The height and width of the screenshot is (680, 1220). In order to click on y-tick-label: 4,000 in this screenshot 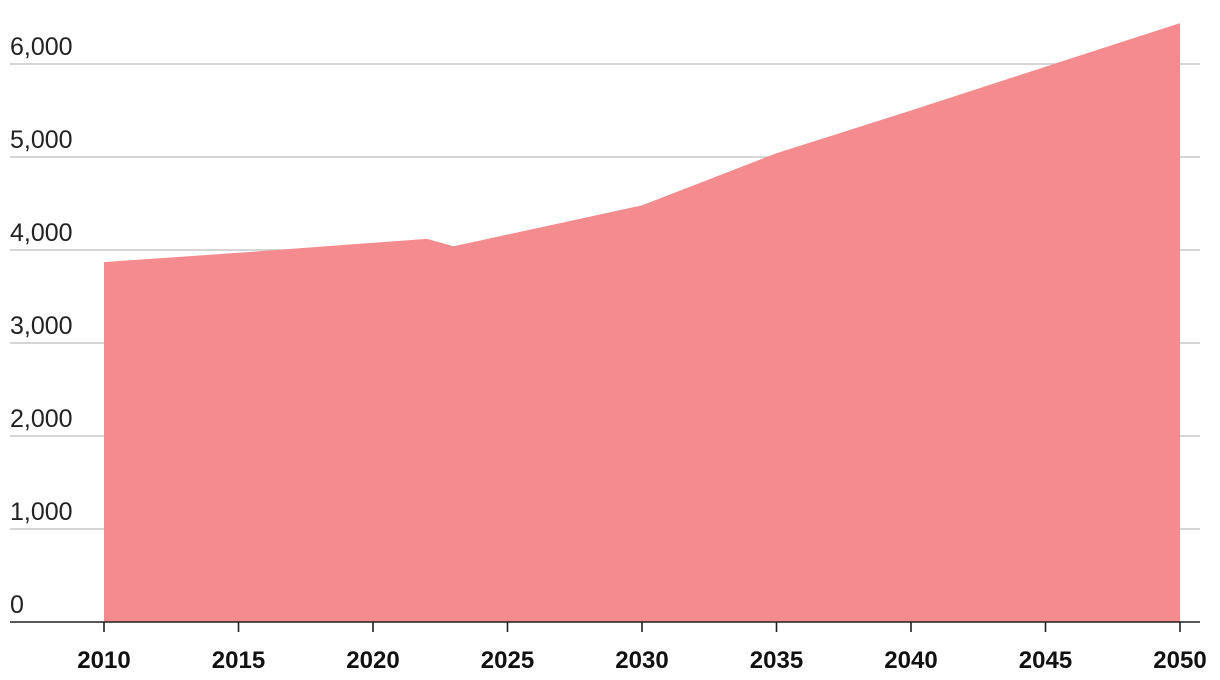, I will do `click(41, 233)`.